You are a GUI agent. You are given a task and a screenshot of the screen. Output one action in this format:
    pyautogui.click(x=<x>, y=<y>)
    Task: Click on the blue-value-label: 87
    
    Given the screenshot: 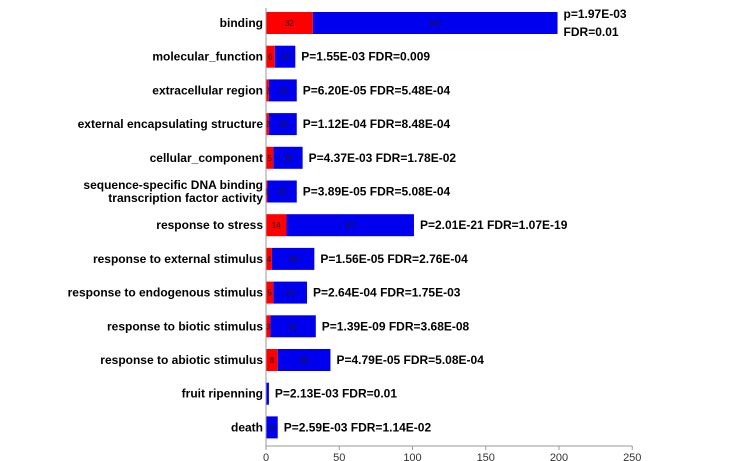 What is the action you would take?
    pyautogui.click(x=350, y=225)
    